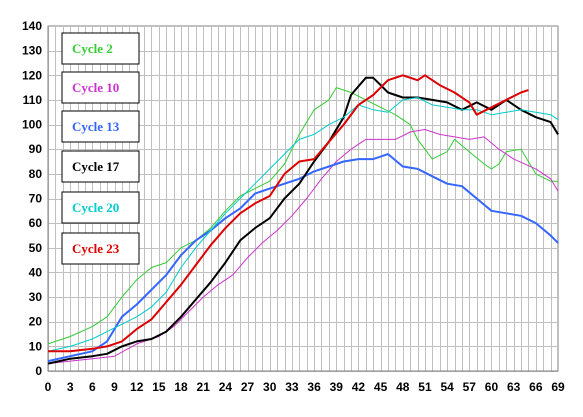 Image resolution: width=583 pixels, height=417 pixels. What do you see at coordinates (514, 387) in the screenshot?
I see `x-tick-label: 63` at bounding box center [514, 387].